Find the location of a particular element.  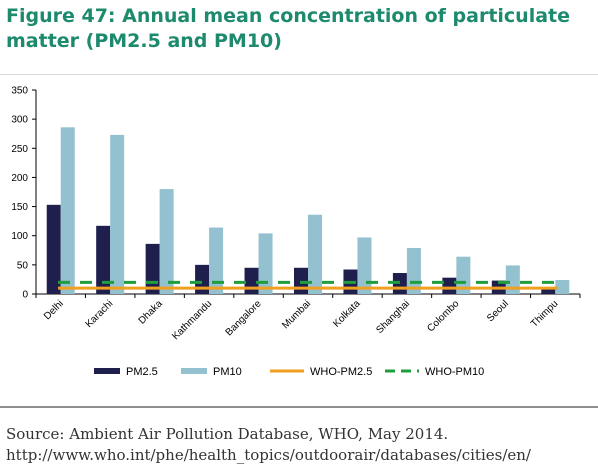

legend-label: WHO-PM10 is located at coordinates (454, 372).